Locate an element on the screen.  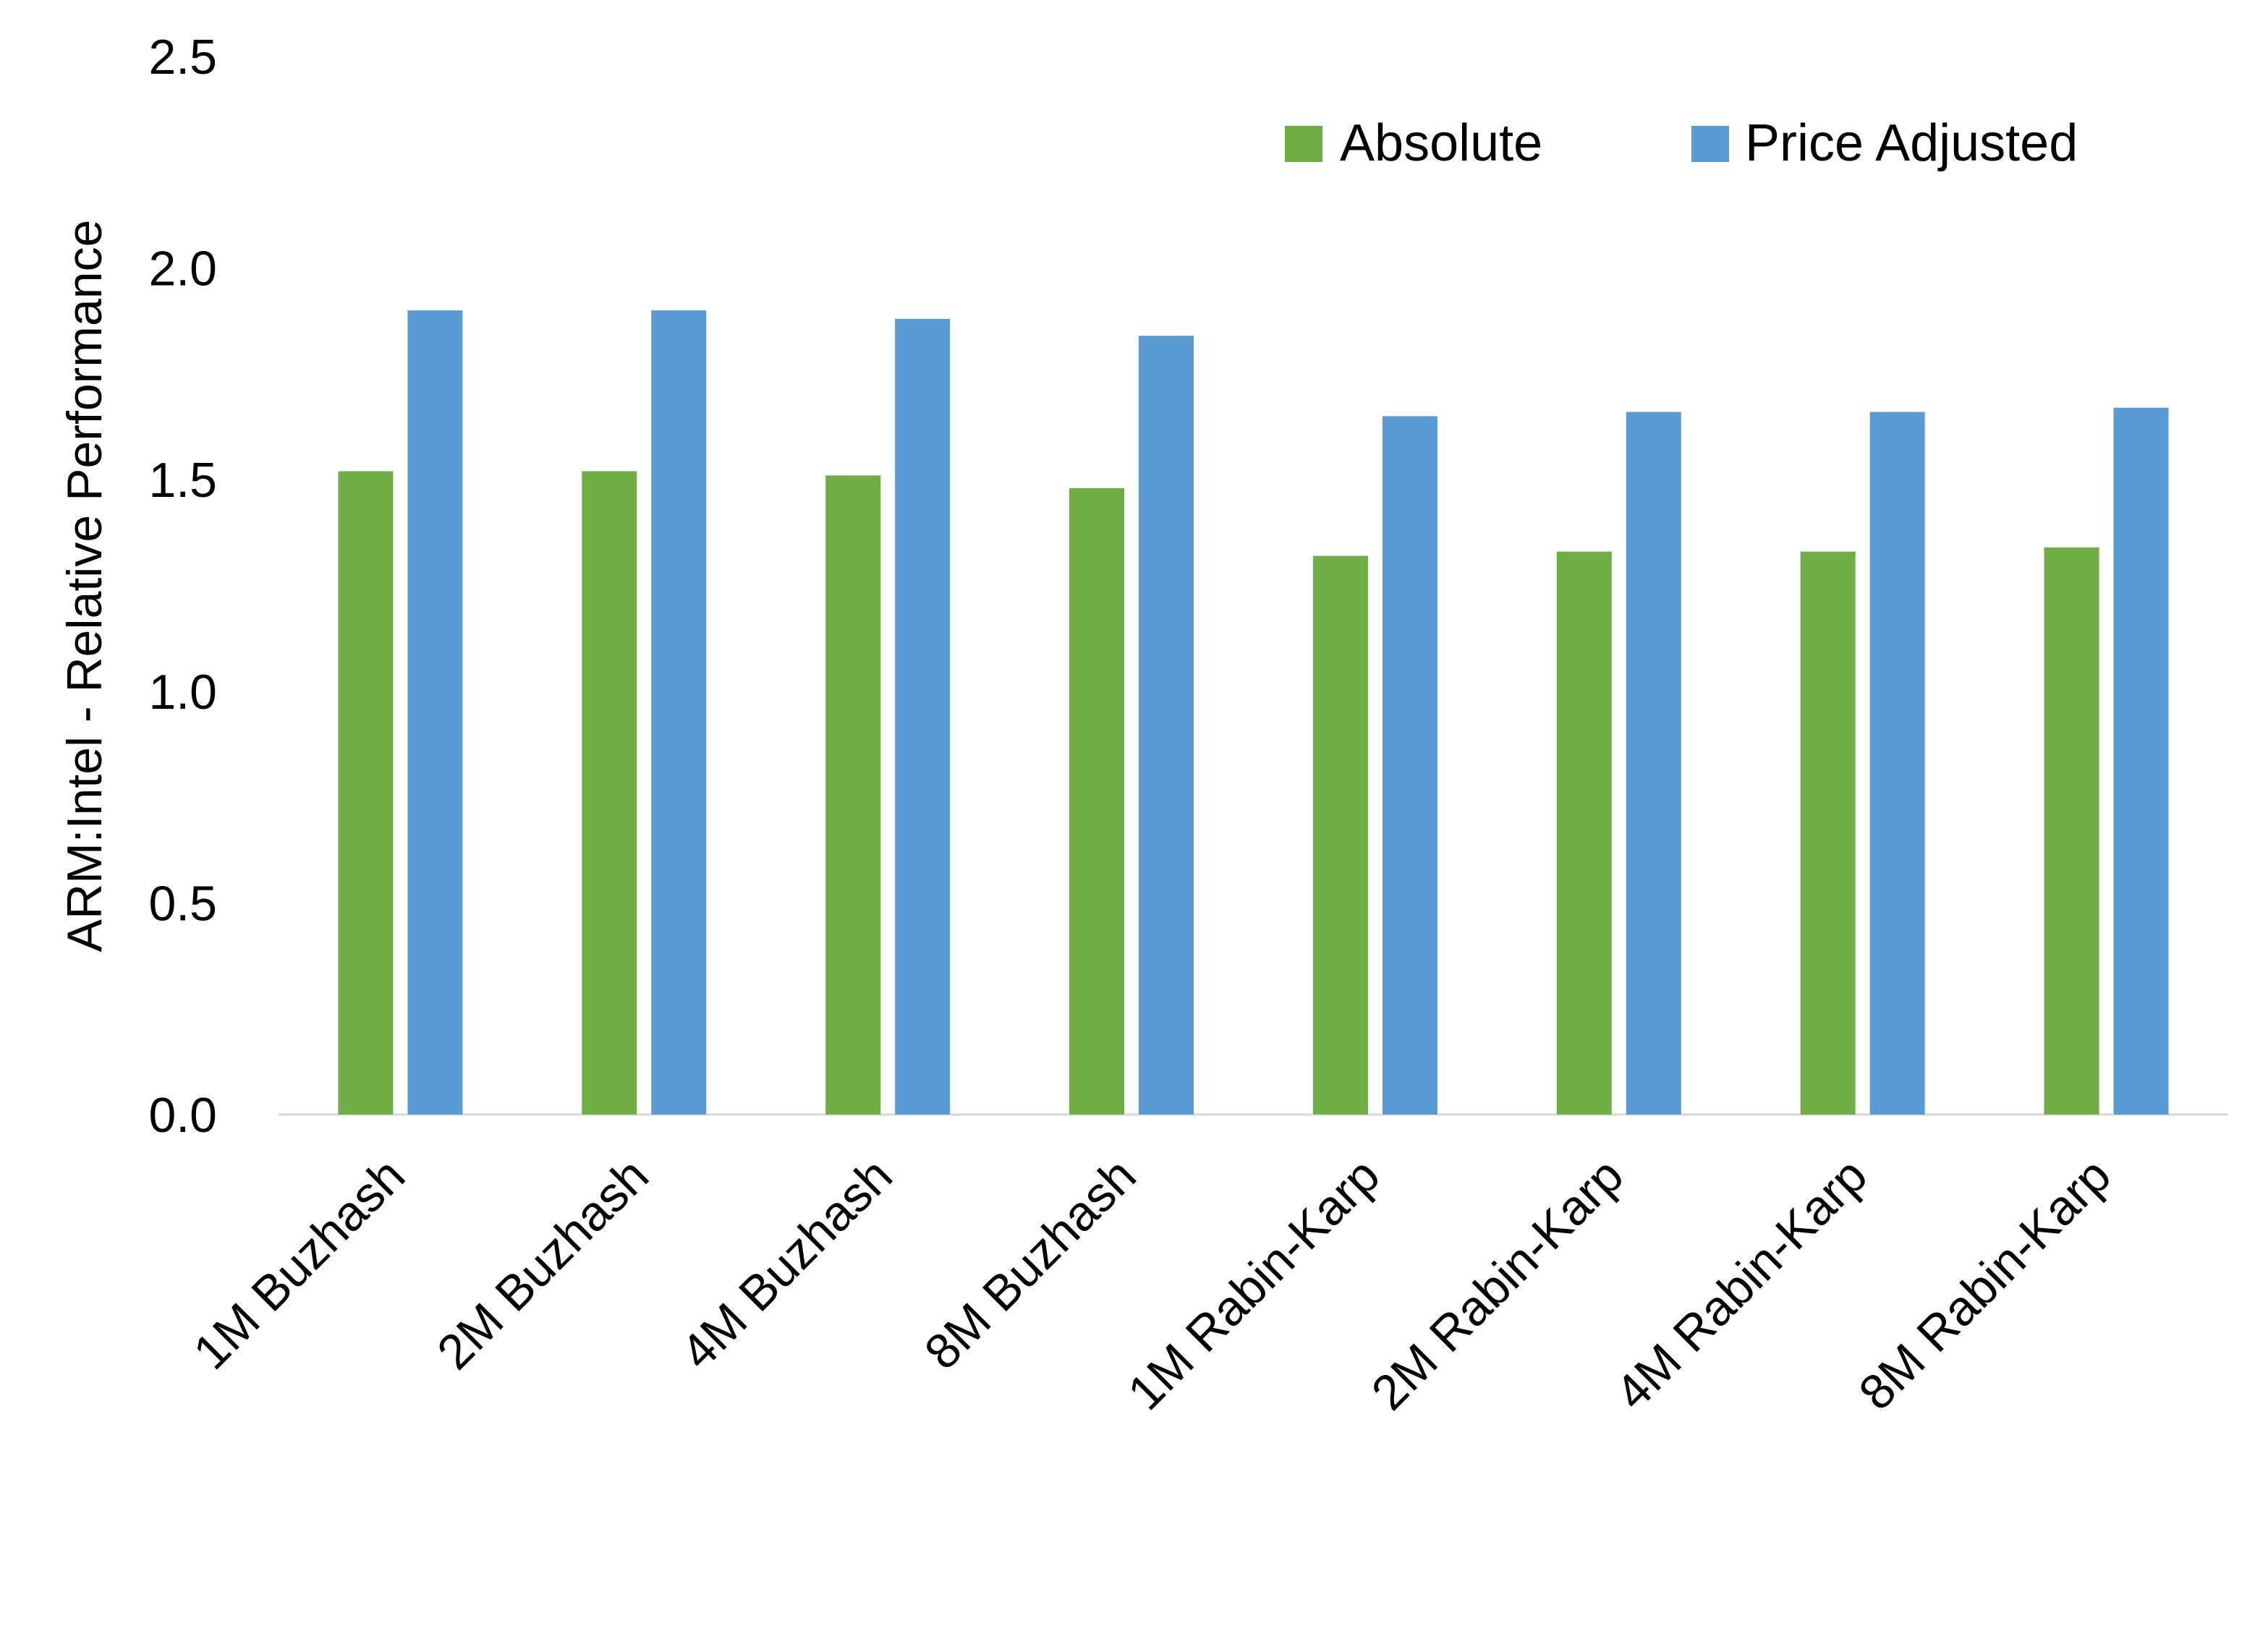
y-tick-label: 0.5 is located at coordinates (182, 903).